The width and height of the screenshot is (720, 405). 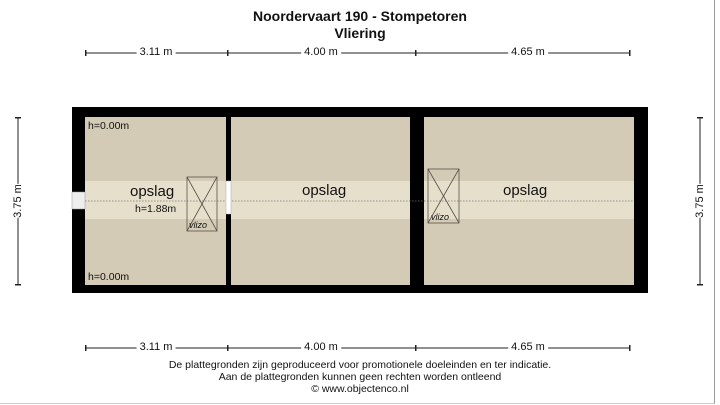 What do you see at coordinates (360, 33) in the screenshot?
I see `floor-name: Vliering` at bounding box center [360, 33].